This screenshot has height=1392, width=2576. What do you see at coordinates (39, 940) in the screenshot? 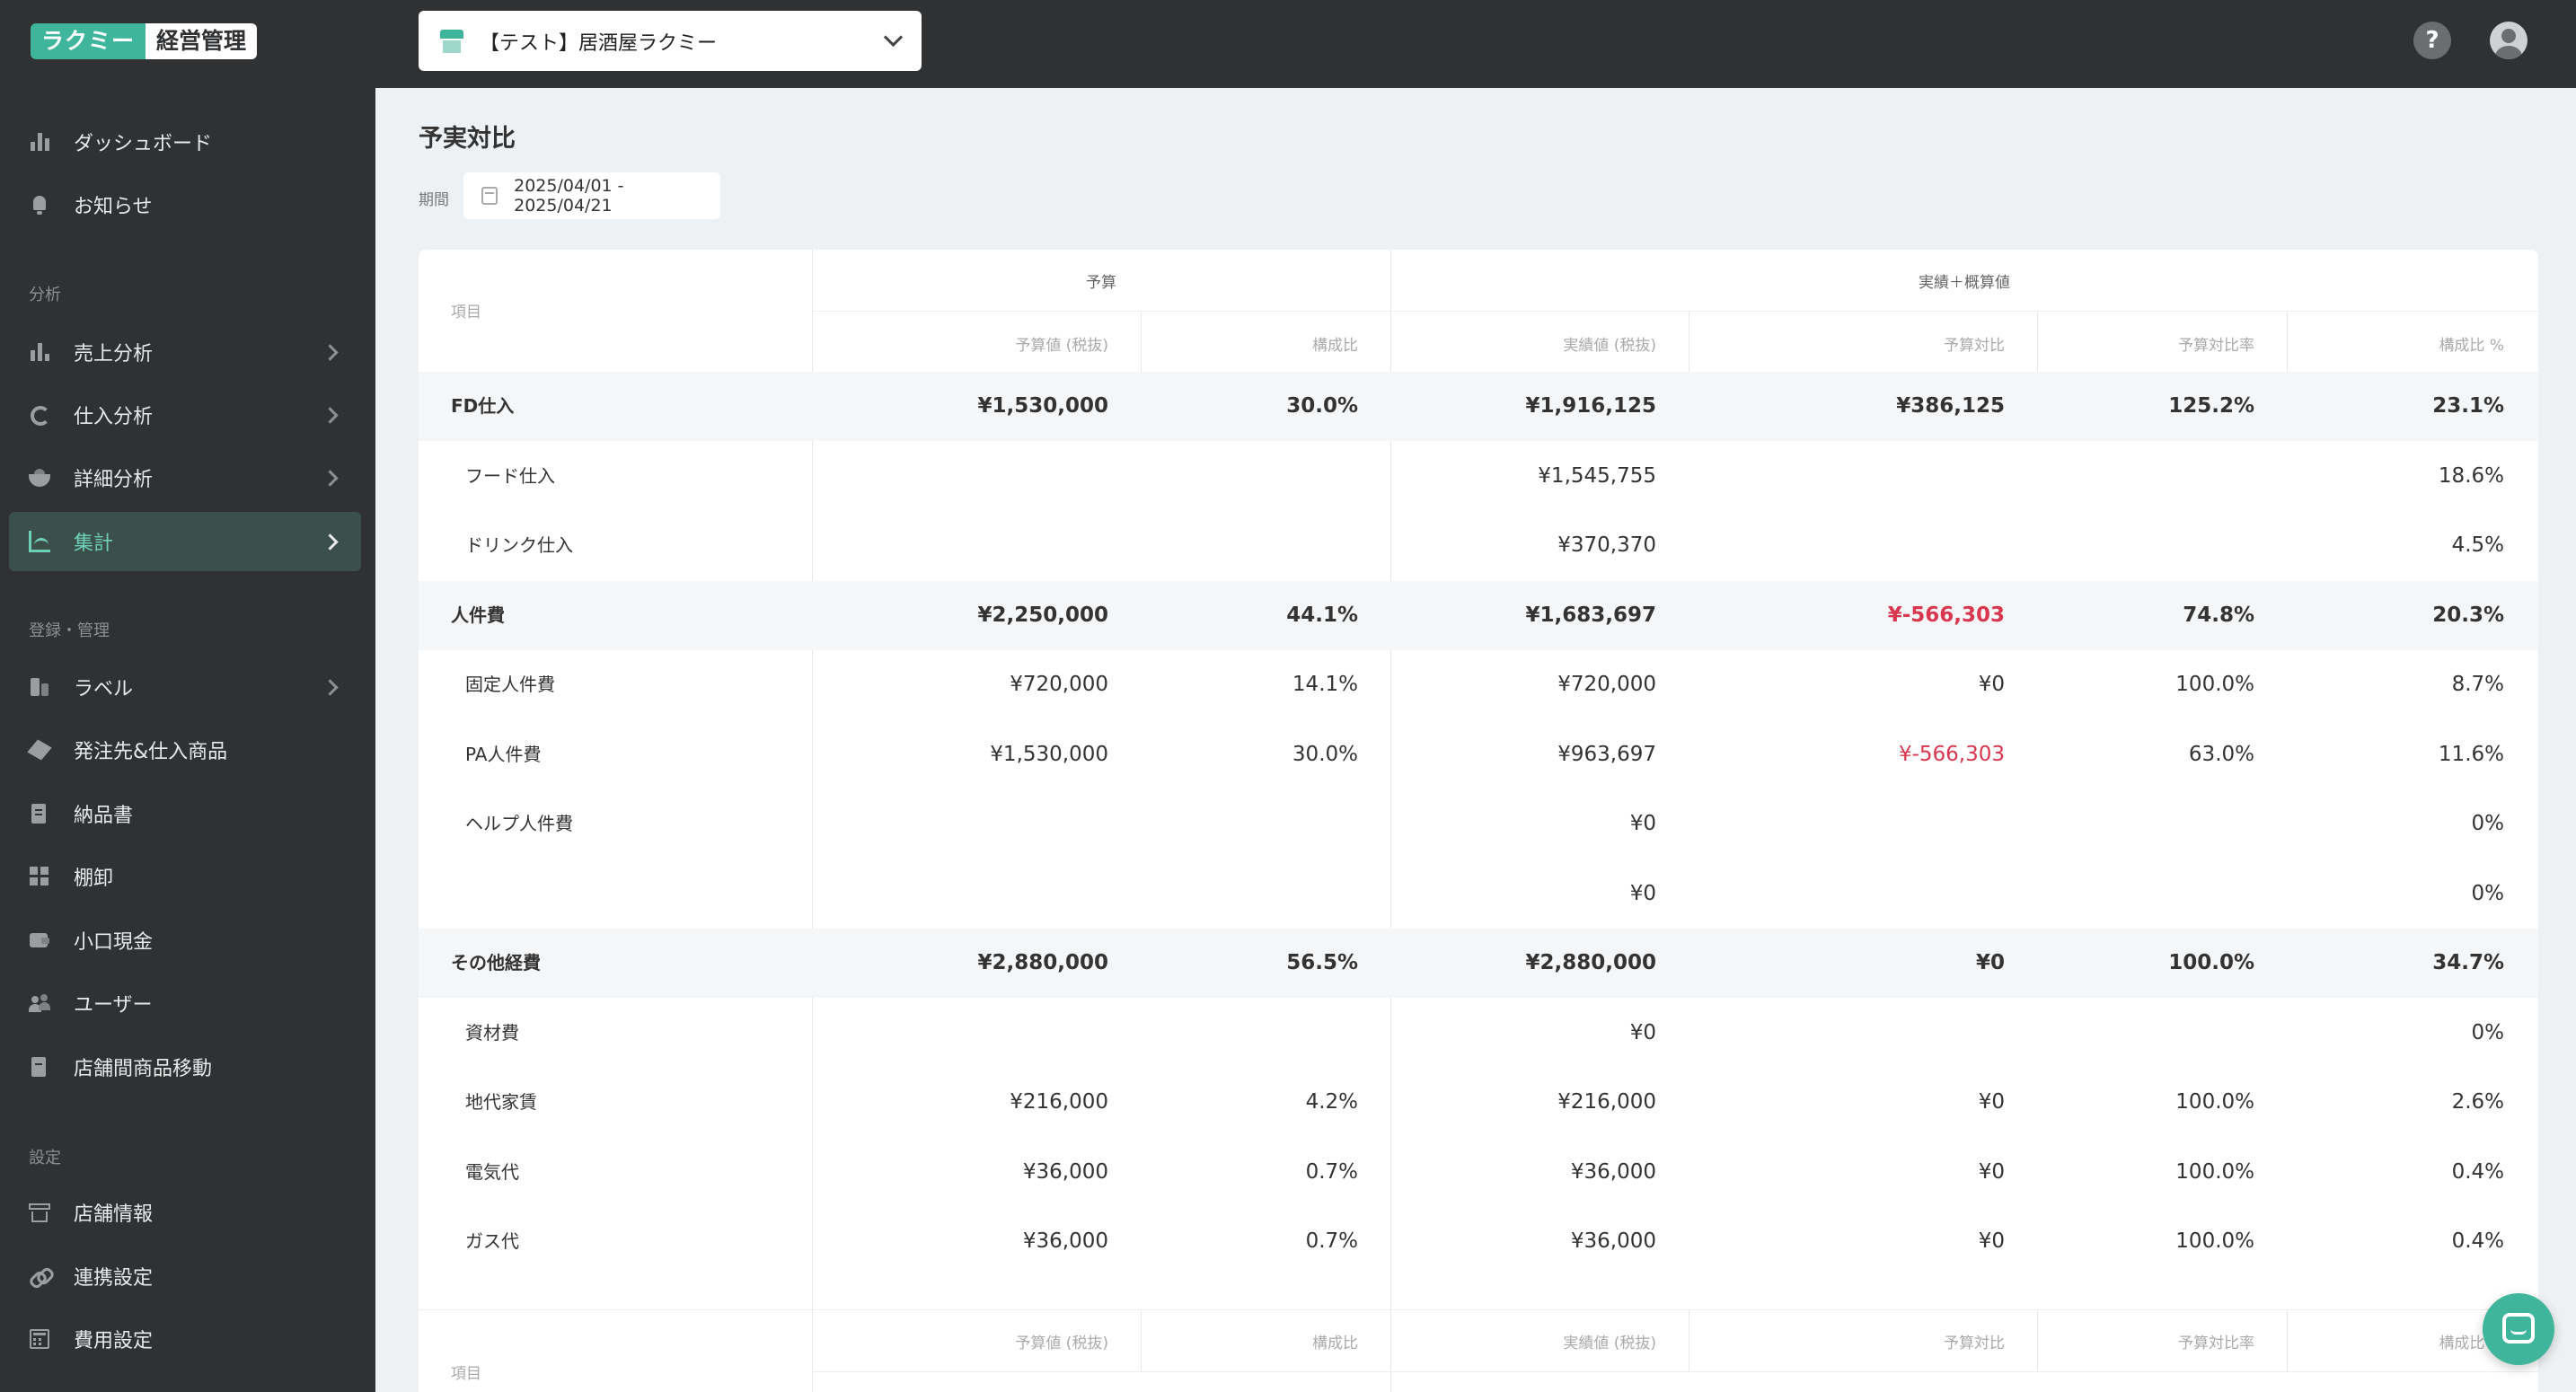
I see `wallet-icon` at bounding box center [39, 940].